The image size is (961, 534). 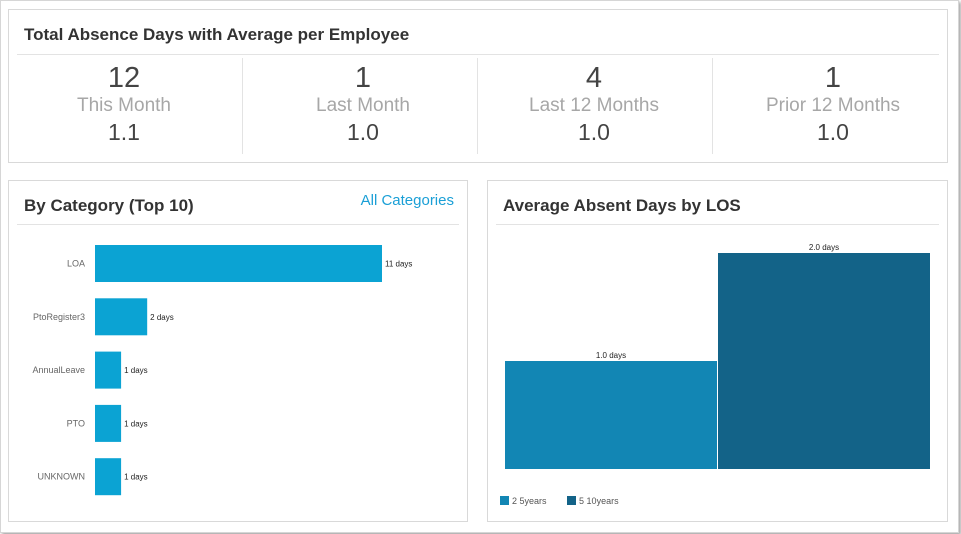 What do you see at coordinates (62, 477) in the screenshot?
I see `category-tick-label: UNKNOWN` at bounding box center [62, 477].